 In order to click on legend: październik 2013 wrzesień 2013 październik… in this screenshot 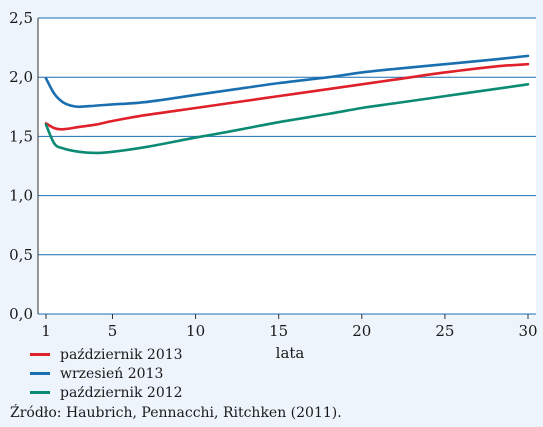, I will do `click(106, 373)`.